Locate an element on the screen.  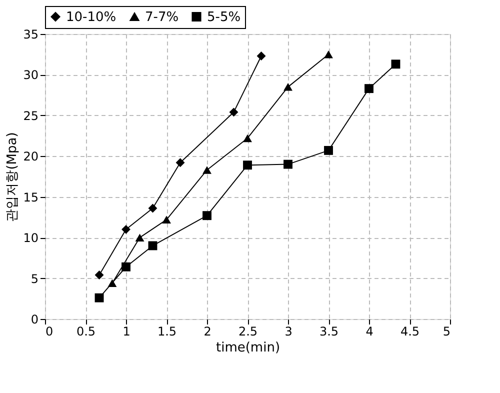
y-tick-label: 20 is located at coordinates (30, 157).